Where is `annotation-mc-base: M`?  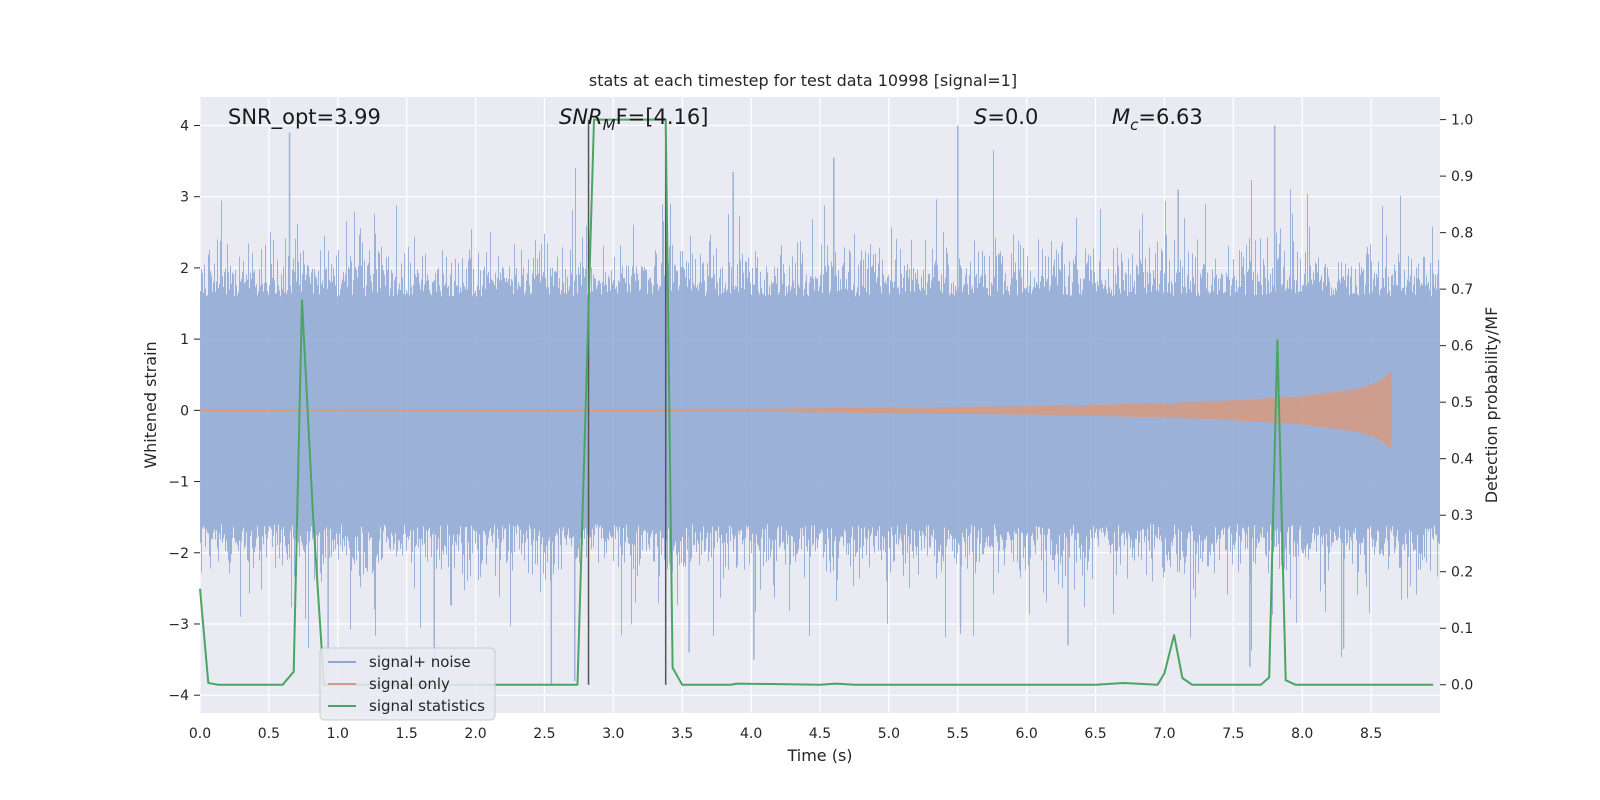 annotation-mc-base: M is located at coordinates (1121, 117).